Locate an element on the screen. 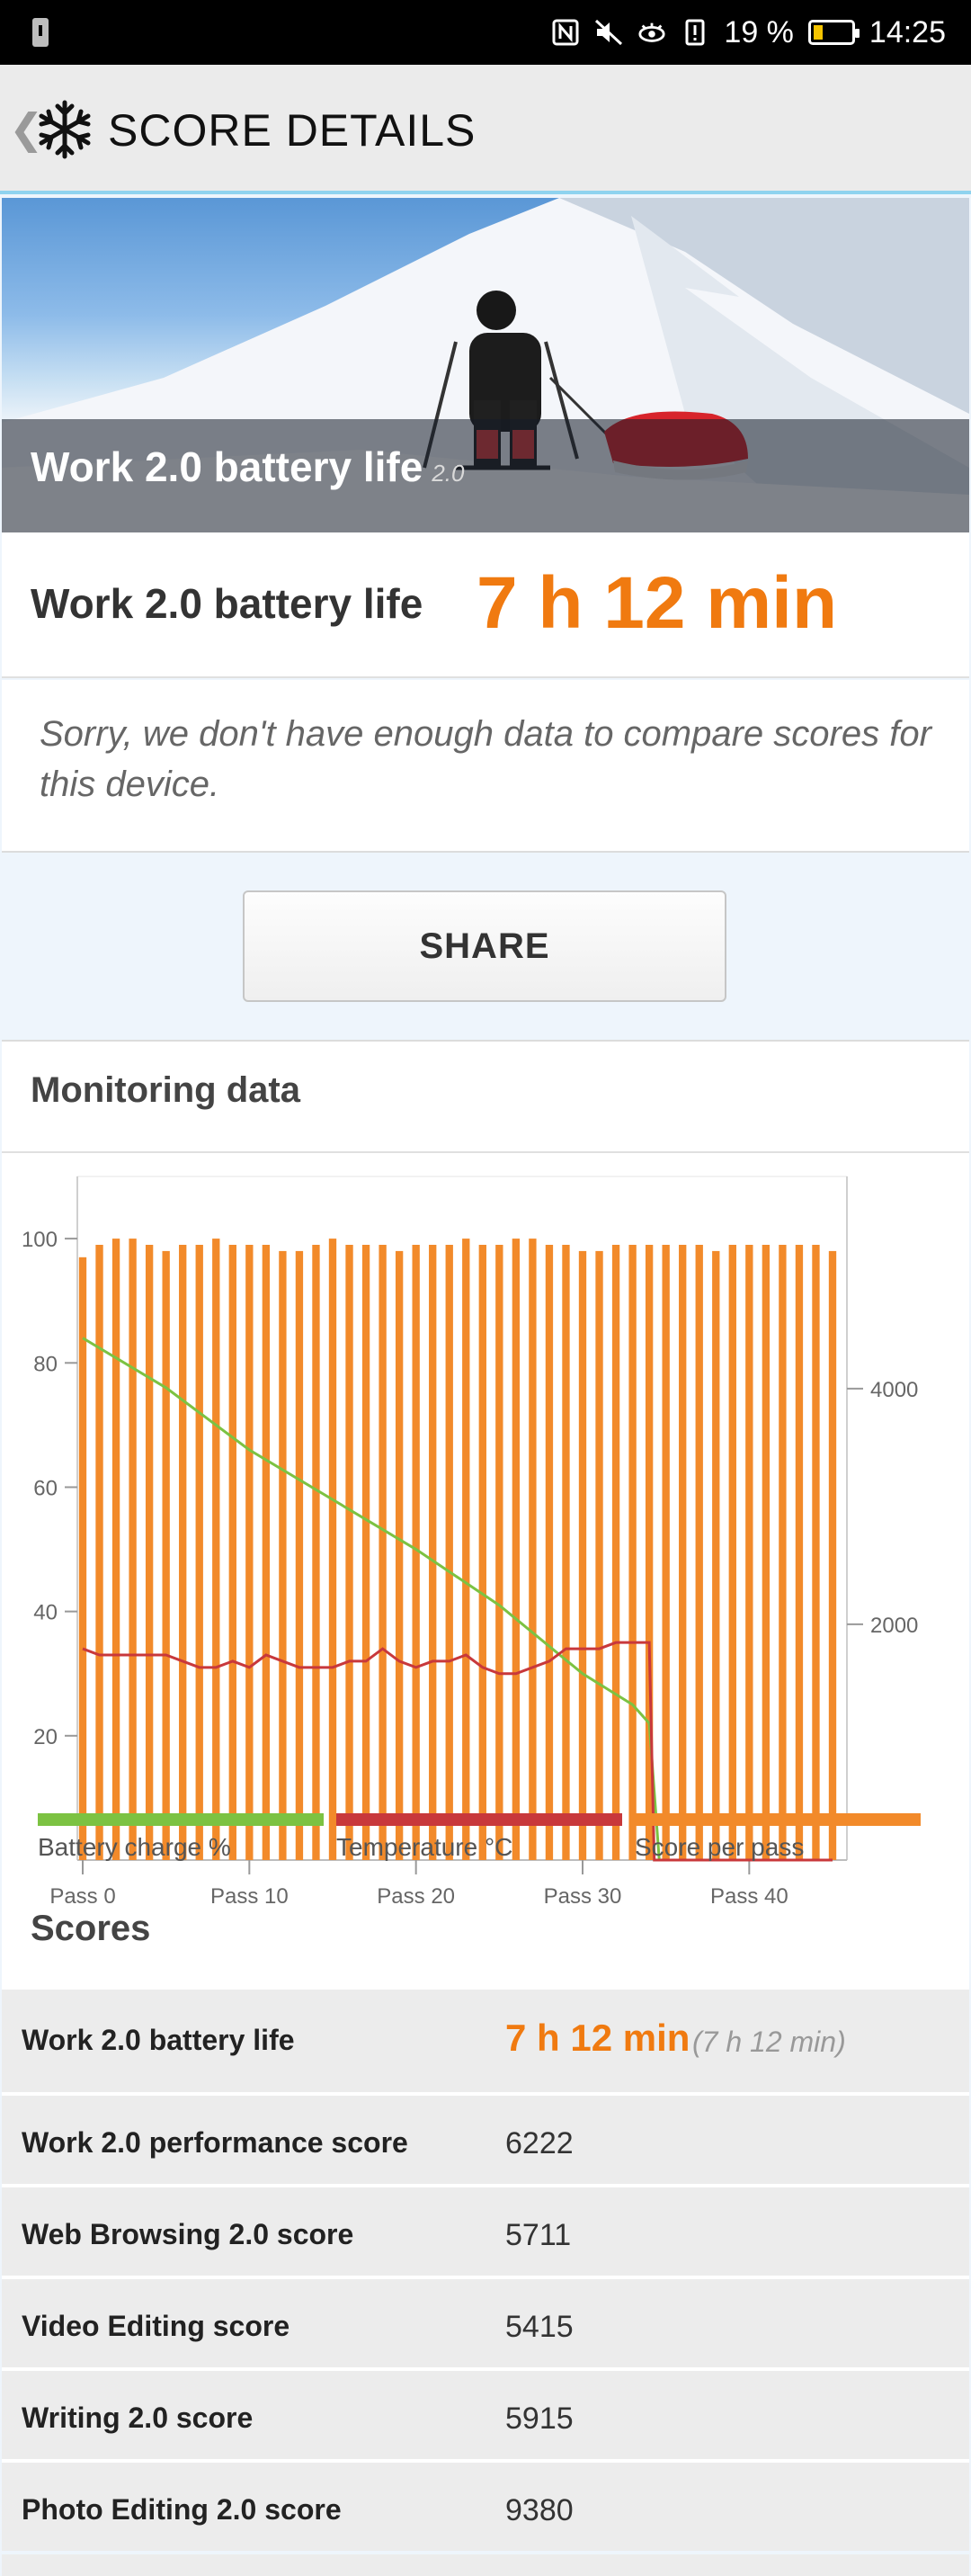 Image resolution: width=971 pixels, height=2576 pixels. hero-title-text: Work 2.0 battery life is located at coordinates (227, 466).